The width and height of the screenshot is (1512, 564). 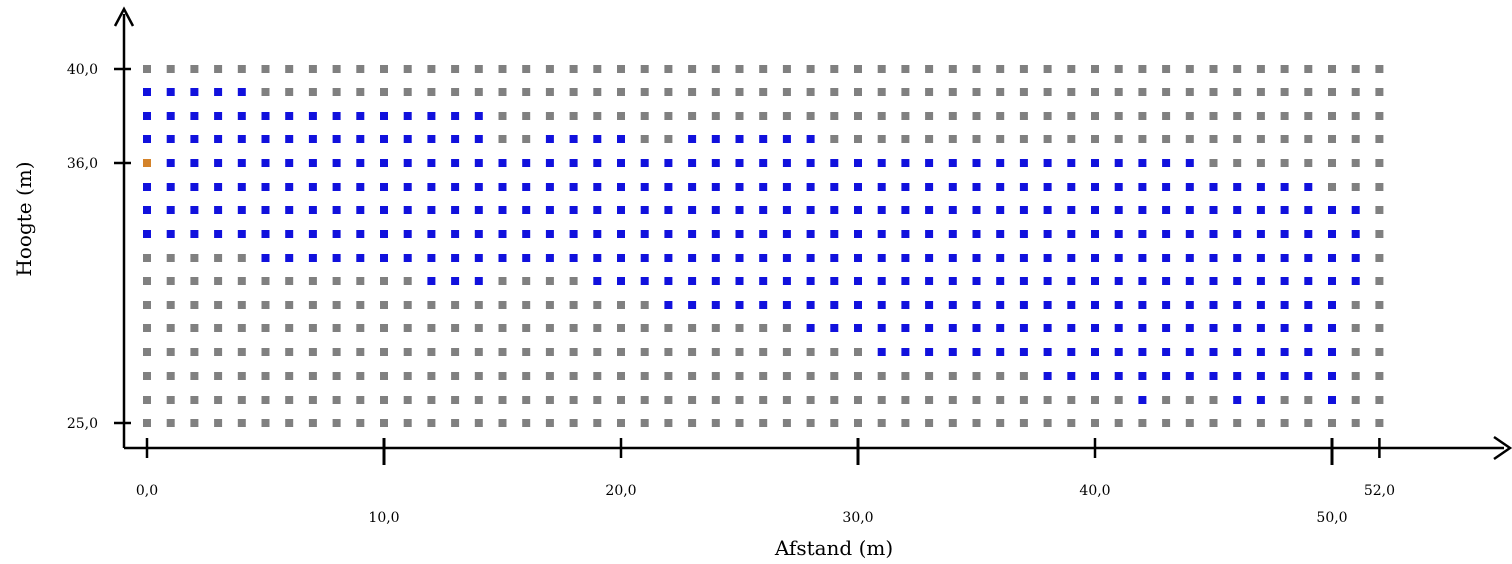 What do you see at coordinates (82, 164) in the screenshot?
I see `y-tick-label: 36,0` at bounding box center [82, 164].